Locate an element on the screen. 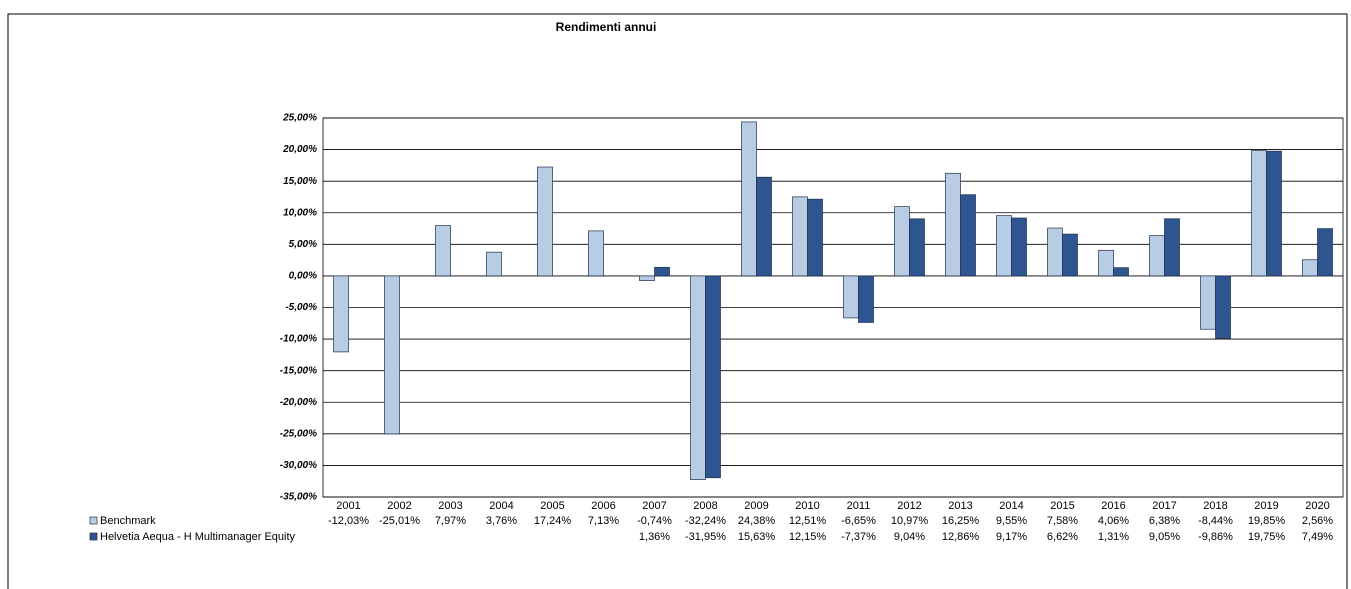 Image resolution: width=1351 pixels, height=589 pixels. data-label: 7,58% is located at coordinates (1062, 521).